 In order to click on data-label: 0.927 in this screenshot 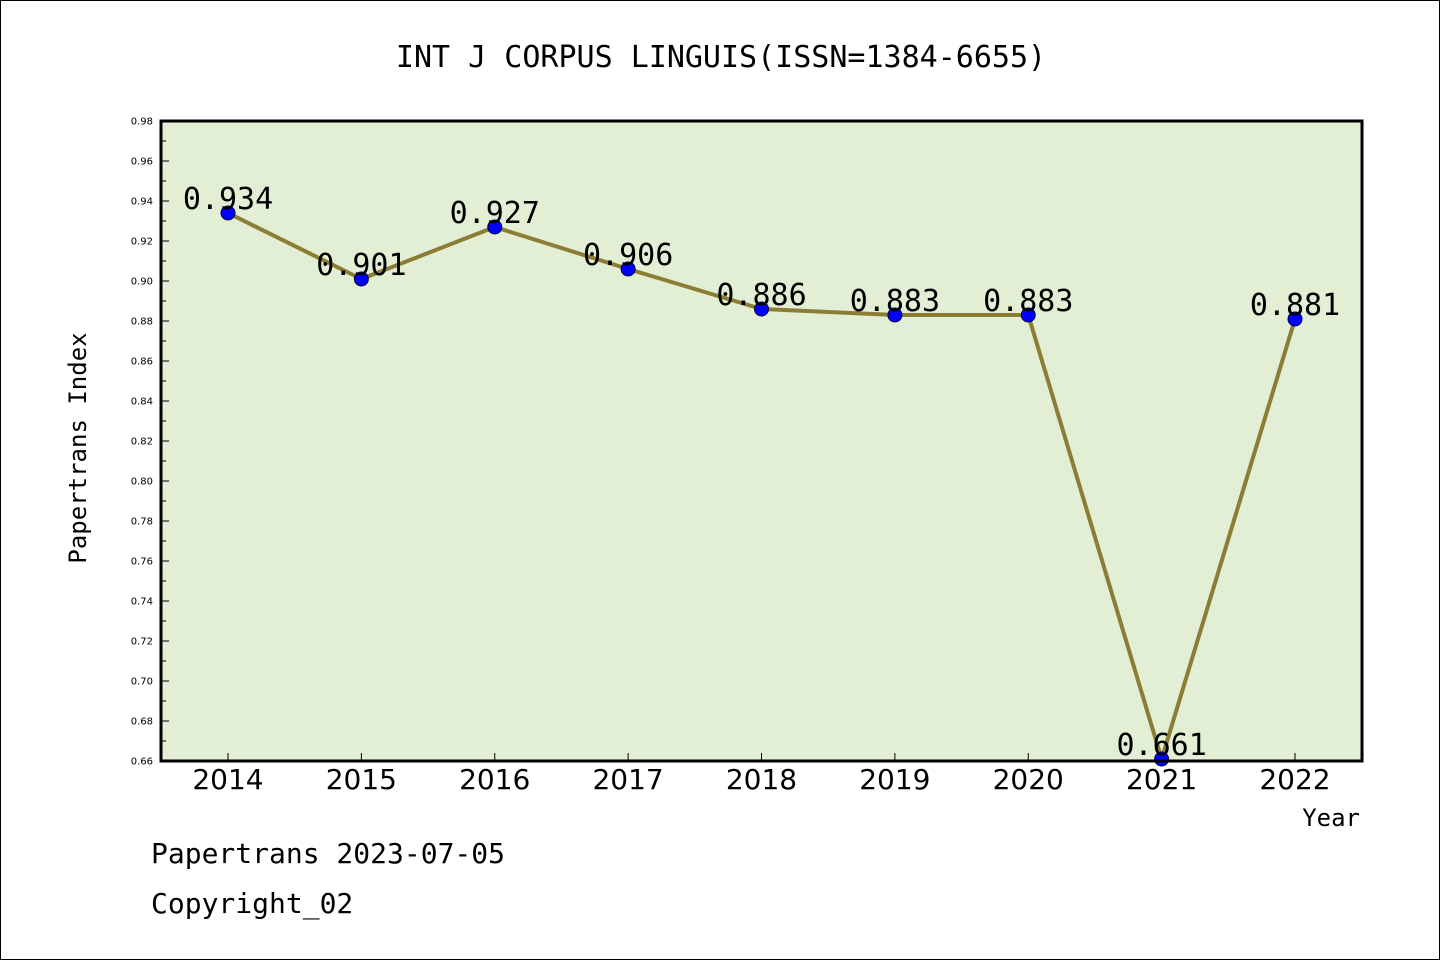, I will do `click(495, 213)`.